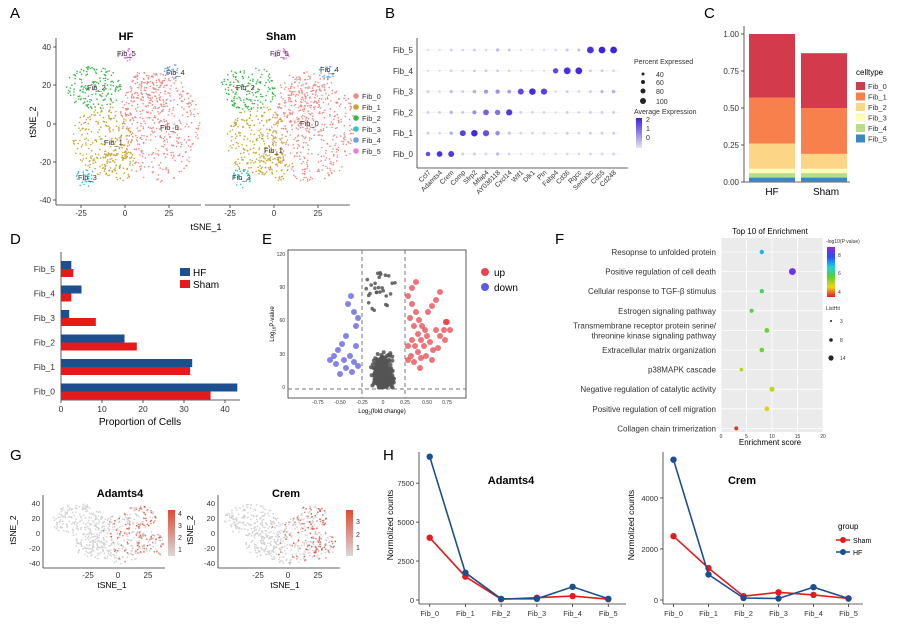  Describe the element at coordinates (230, 213) in the screenshot. I see `a-xtick2-m25: -25` at that location.